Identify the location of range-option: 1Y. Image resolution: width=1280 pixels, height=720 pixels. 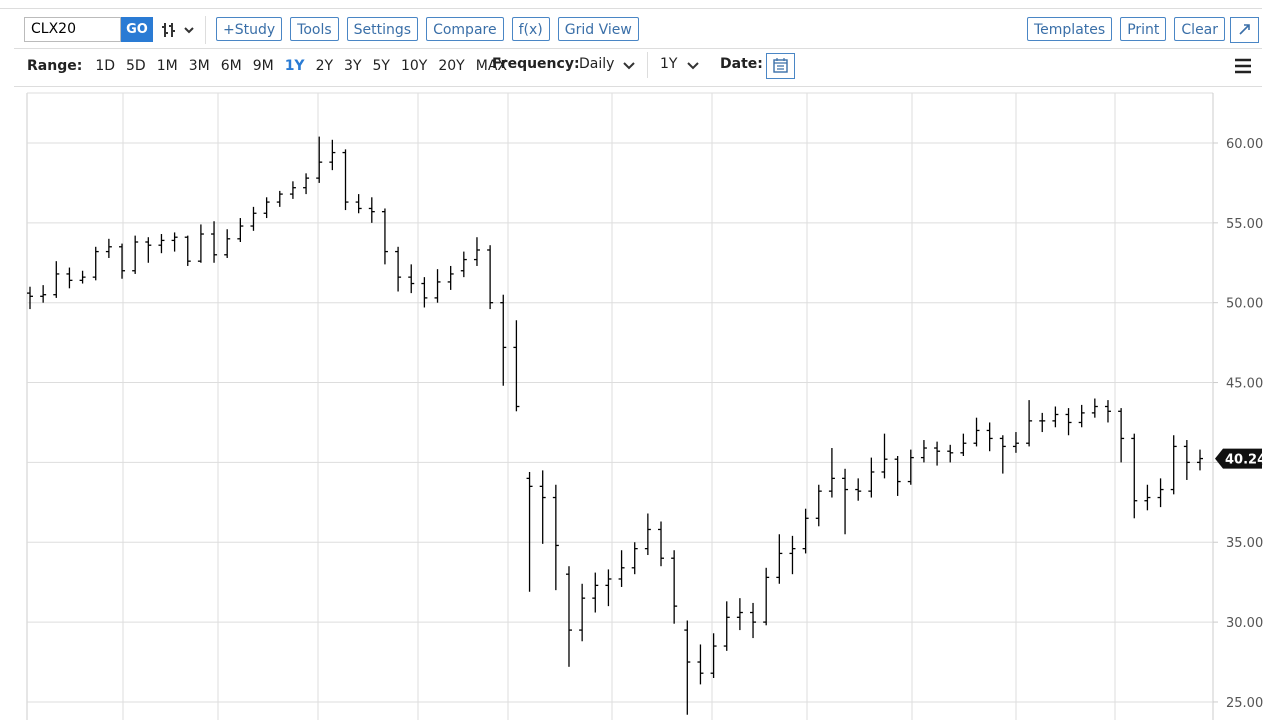
(294, 66).